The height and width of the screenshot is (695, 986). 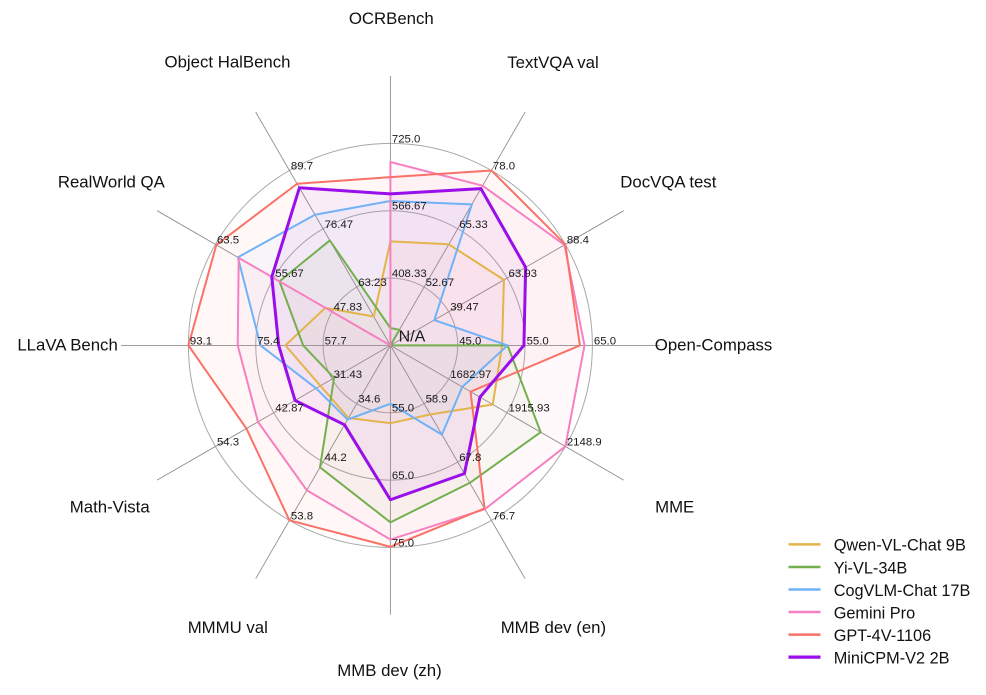 I want to click on svg-text: Open-Compass, so click(x=714, y=344).